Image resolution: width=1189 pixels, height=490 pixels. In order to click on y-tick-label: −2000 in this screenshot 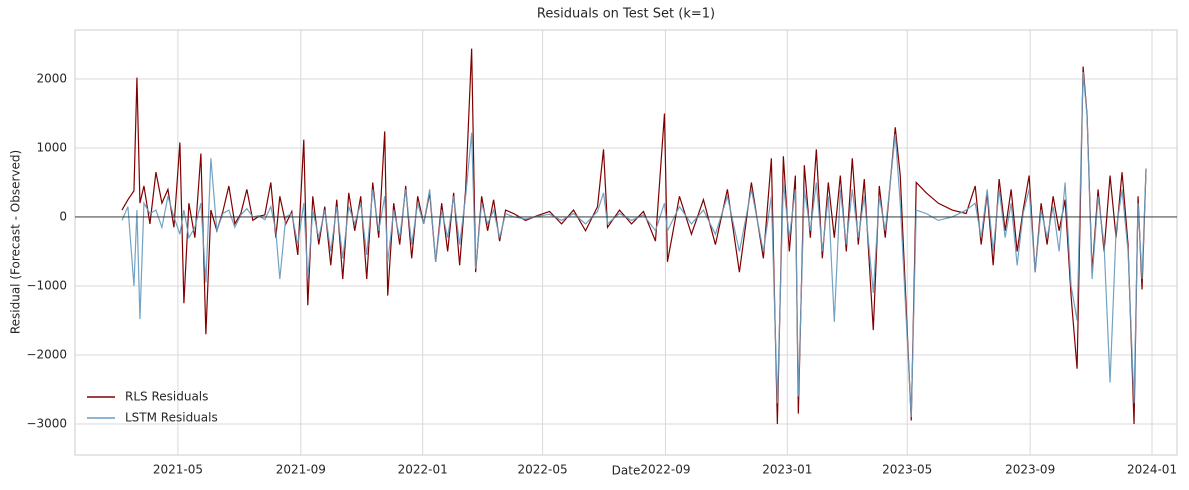, I will do `click(46, 354)`.